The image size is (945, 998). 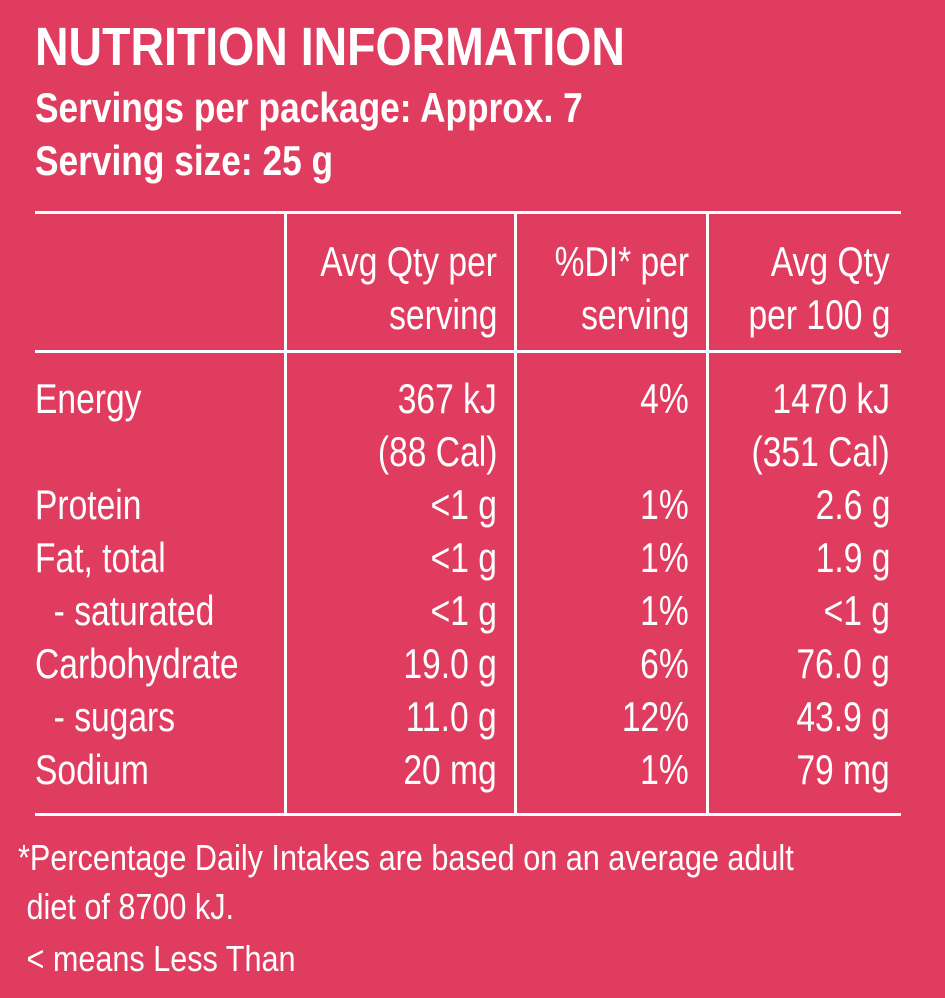 What do you see at coordinates (451, 716) in the screenshot?
I see `nutrient-value: 11.0 g` at bounding box center [451, 716].